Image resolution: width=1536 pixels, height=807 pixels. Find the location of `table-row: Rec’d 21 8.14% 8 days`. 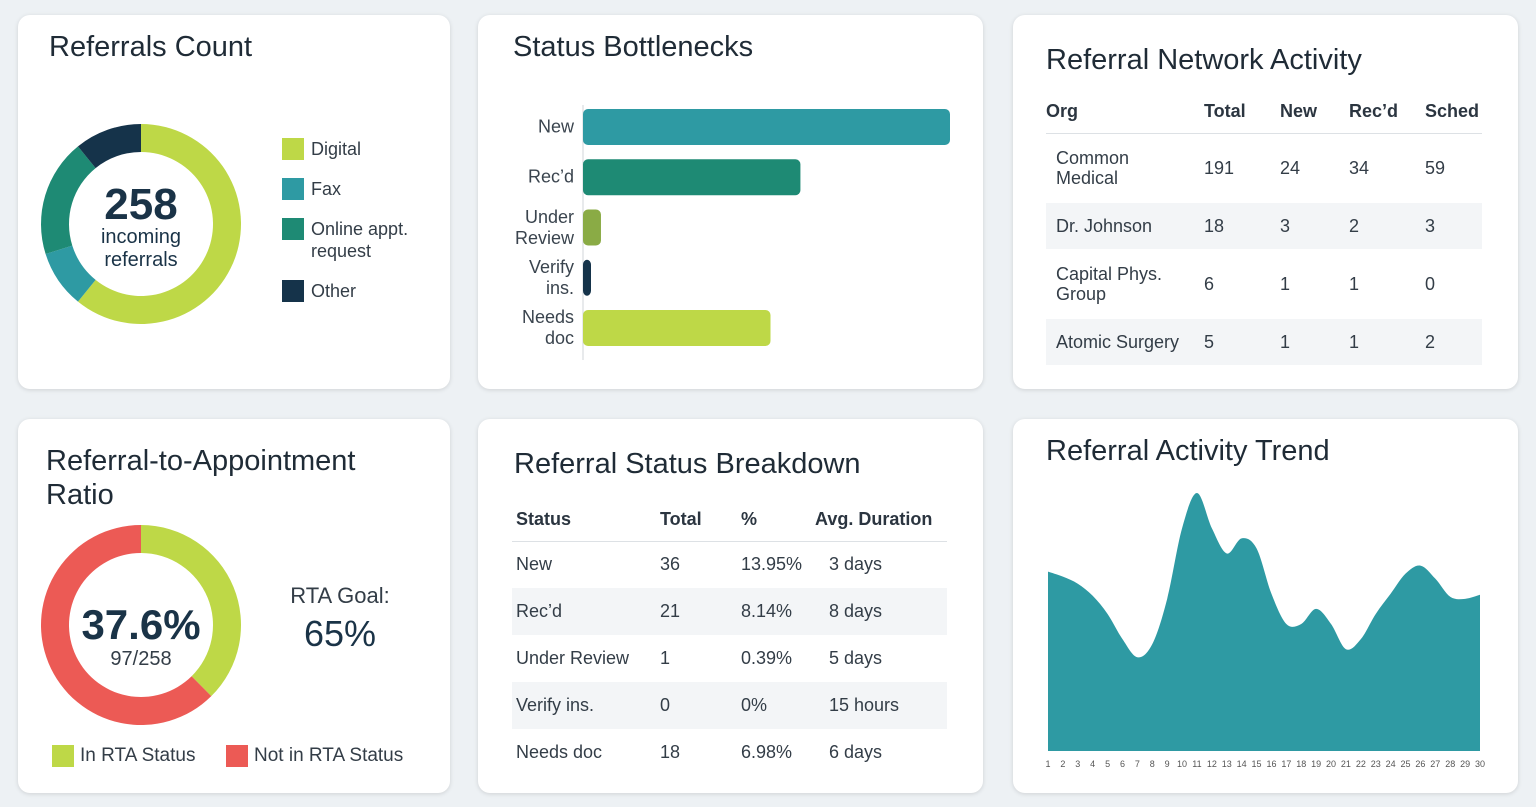

table-row: Rec’d 21 8.14% 8 days is located at coordinates (729, 611).